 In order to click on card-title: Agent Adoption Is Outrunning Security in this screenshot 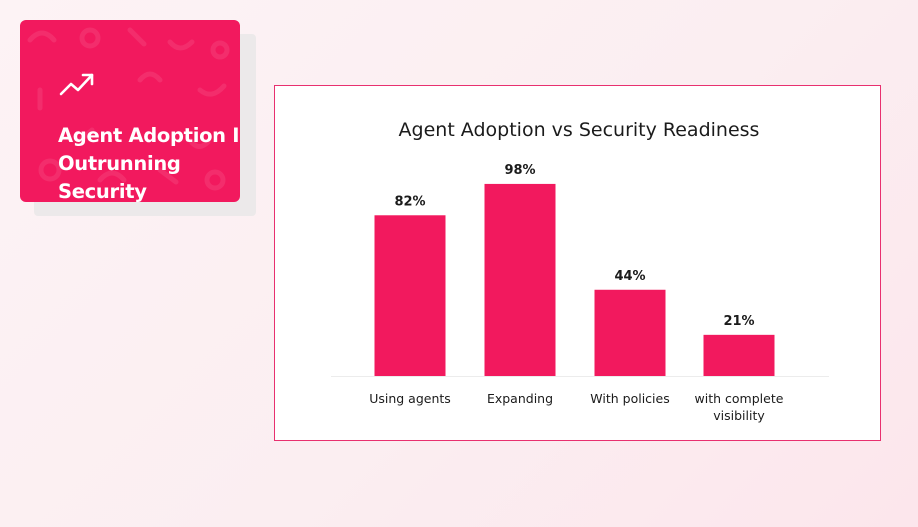, I will do `click(149, 163)`.